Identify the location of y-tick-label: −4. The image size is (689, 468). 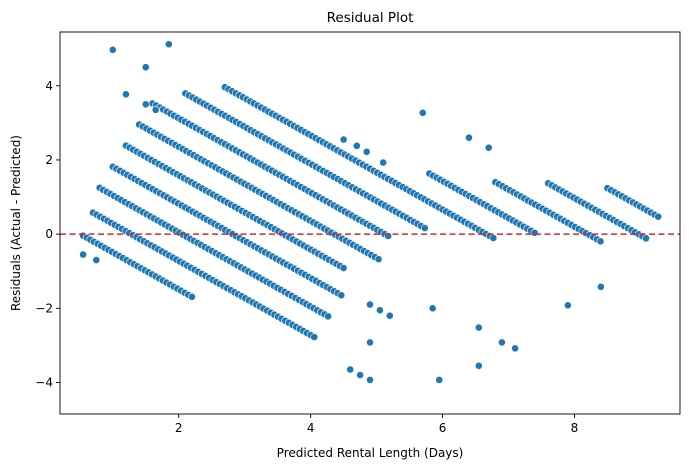
(44, 382).